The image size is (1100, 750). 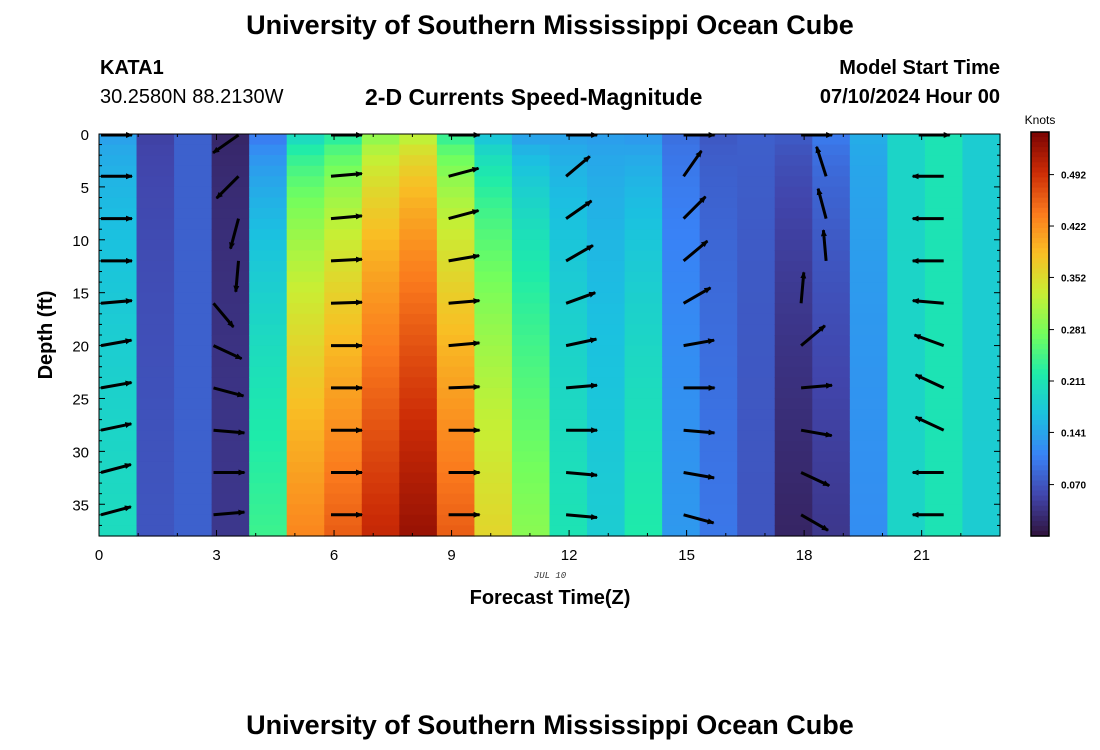 What do you see at coordinates (216, 555) in the screenshot?
I see `x-tick-label: 3` at bounding box center [216, 555].